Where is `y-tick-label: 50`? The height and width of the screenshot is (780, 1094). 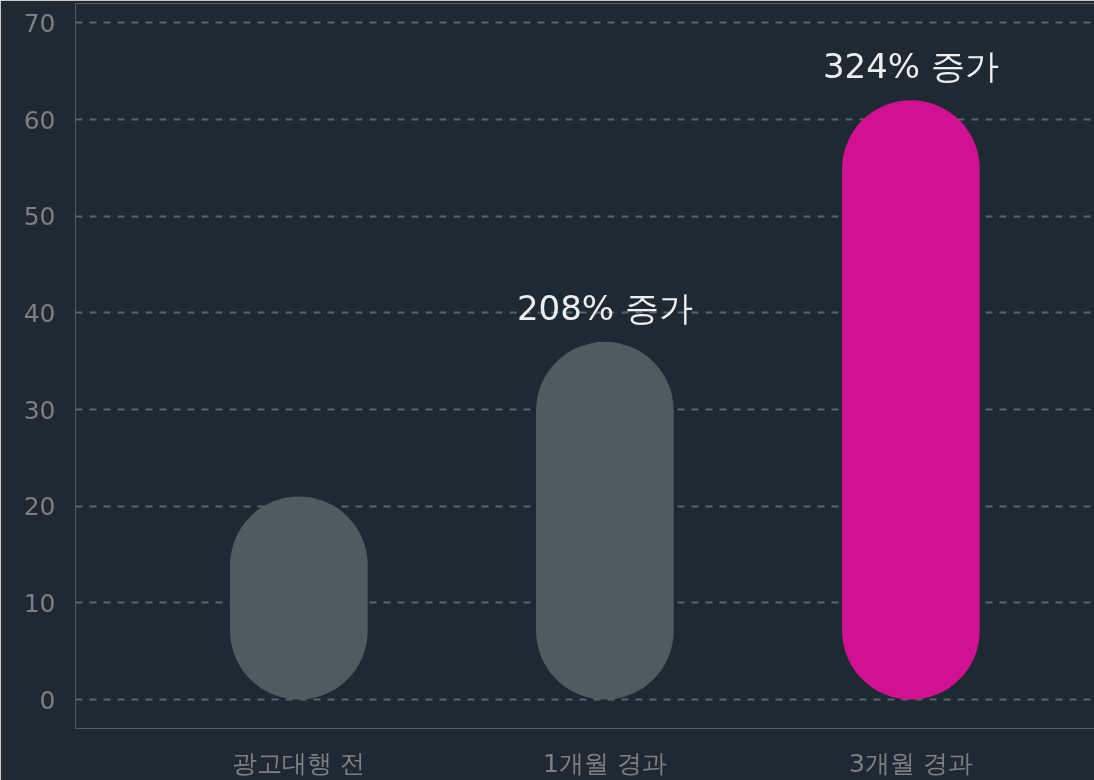 y-tick-label: 50 is located at coordinates (39, 217).